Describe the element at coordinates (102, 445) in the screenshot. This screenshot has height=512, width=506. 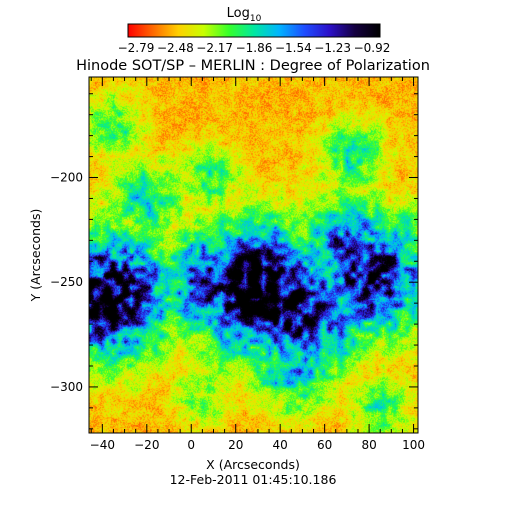
I see `x-tick-label: −40` at that location.